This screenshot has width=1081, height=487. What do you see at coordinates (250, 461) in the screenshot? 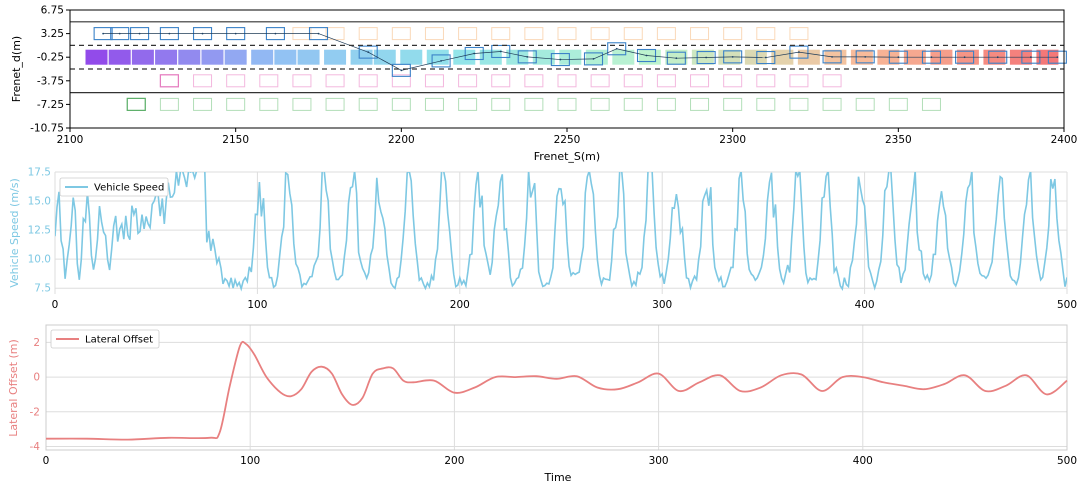
I see `offset-xtick-label-1: 100` at bounding box center [250, 461].